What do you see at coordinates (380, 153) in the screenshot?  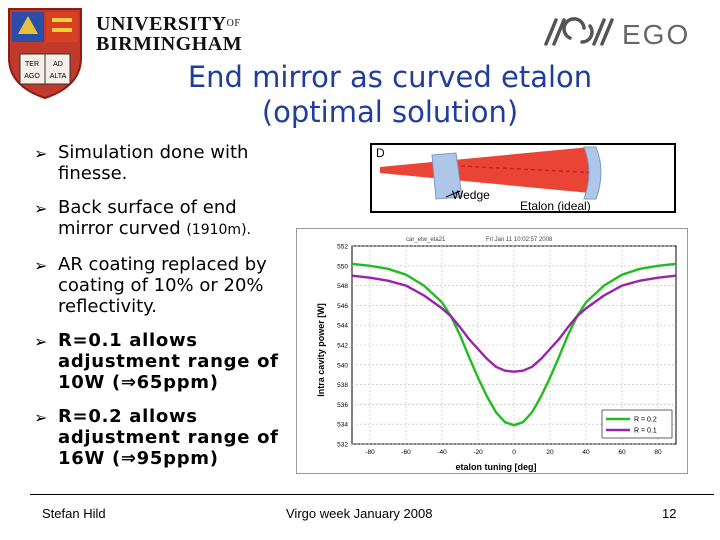 I see `diagram-label-d: D` at bounding box center [380, 153].